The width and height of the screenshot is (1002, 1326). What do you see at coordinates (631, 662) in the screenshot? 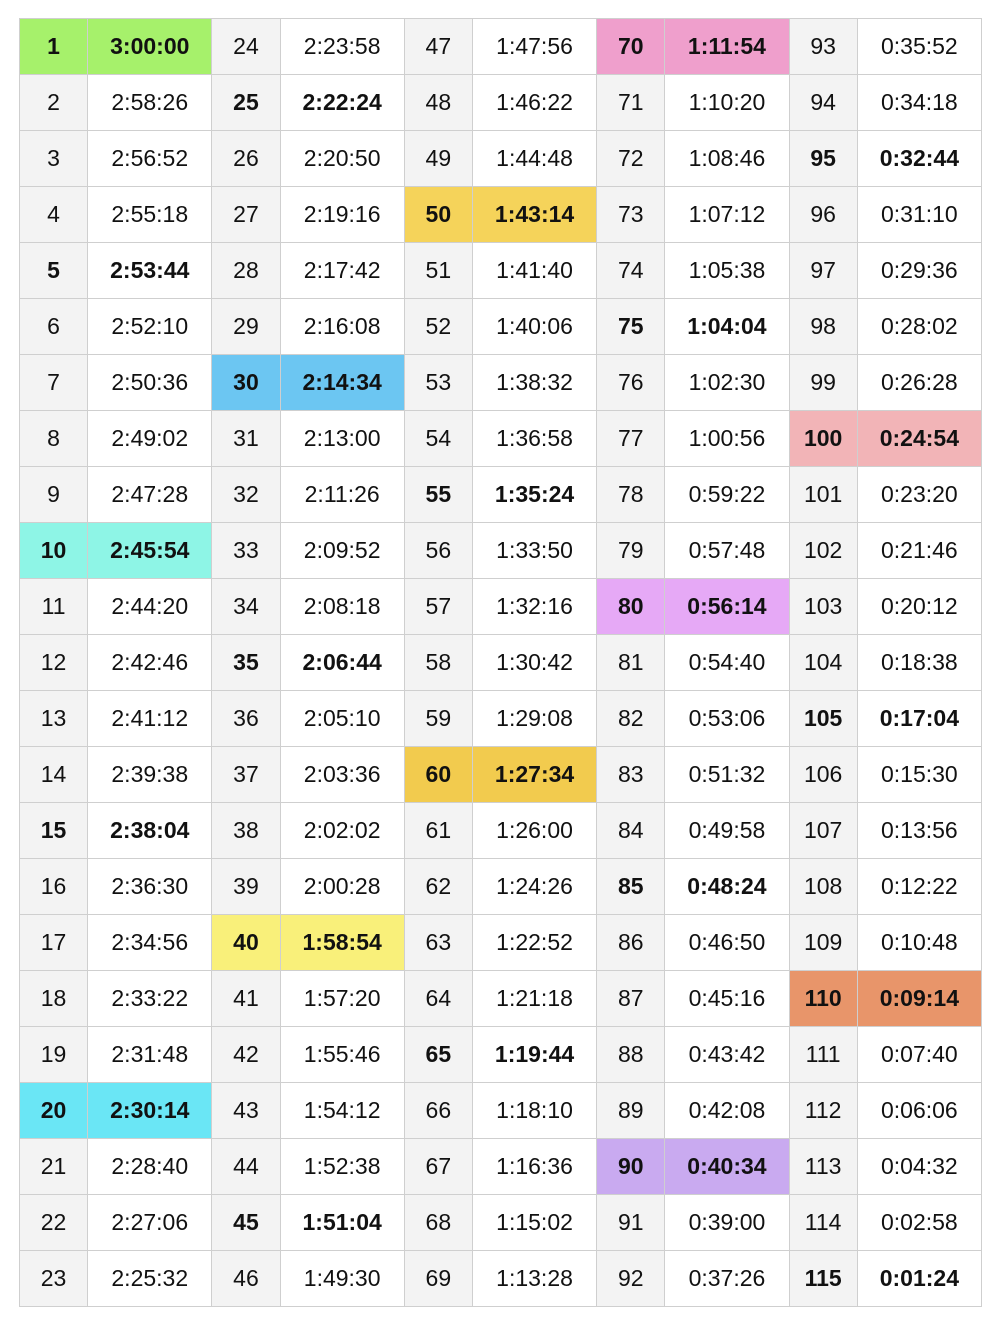
I see `entry-number: 81` at bounding box center [631, 662].